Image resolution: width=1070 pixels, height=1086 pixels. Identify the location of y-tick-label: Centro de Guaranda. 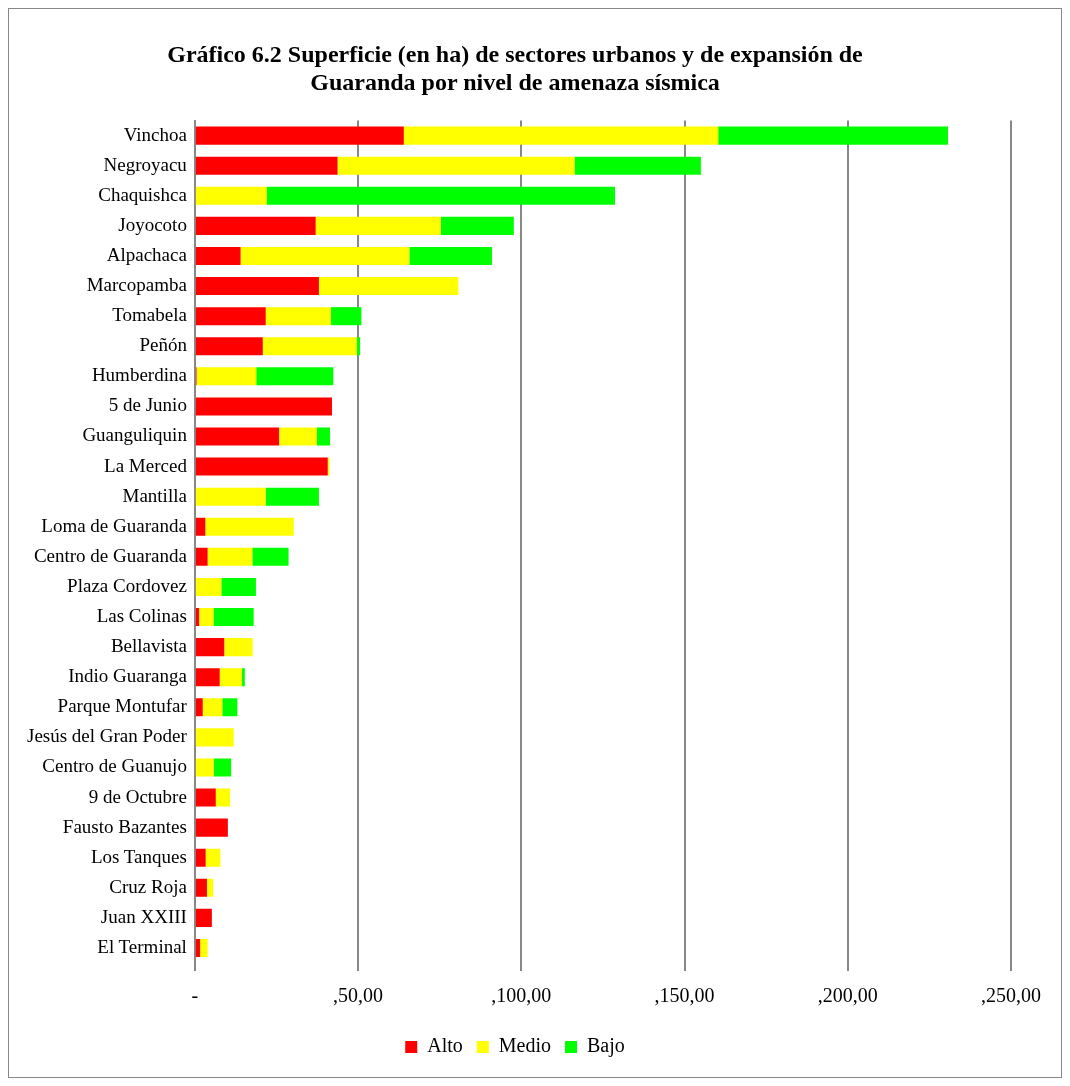
(110, 555).